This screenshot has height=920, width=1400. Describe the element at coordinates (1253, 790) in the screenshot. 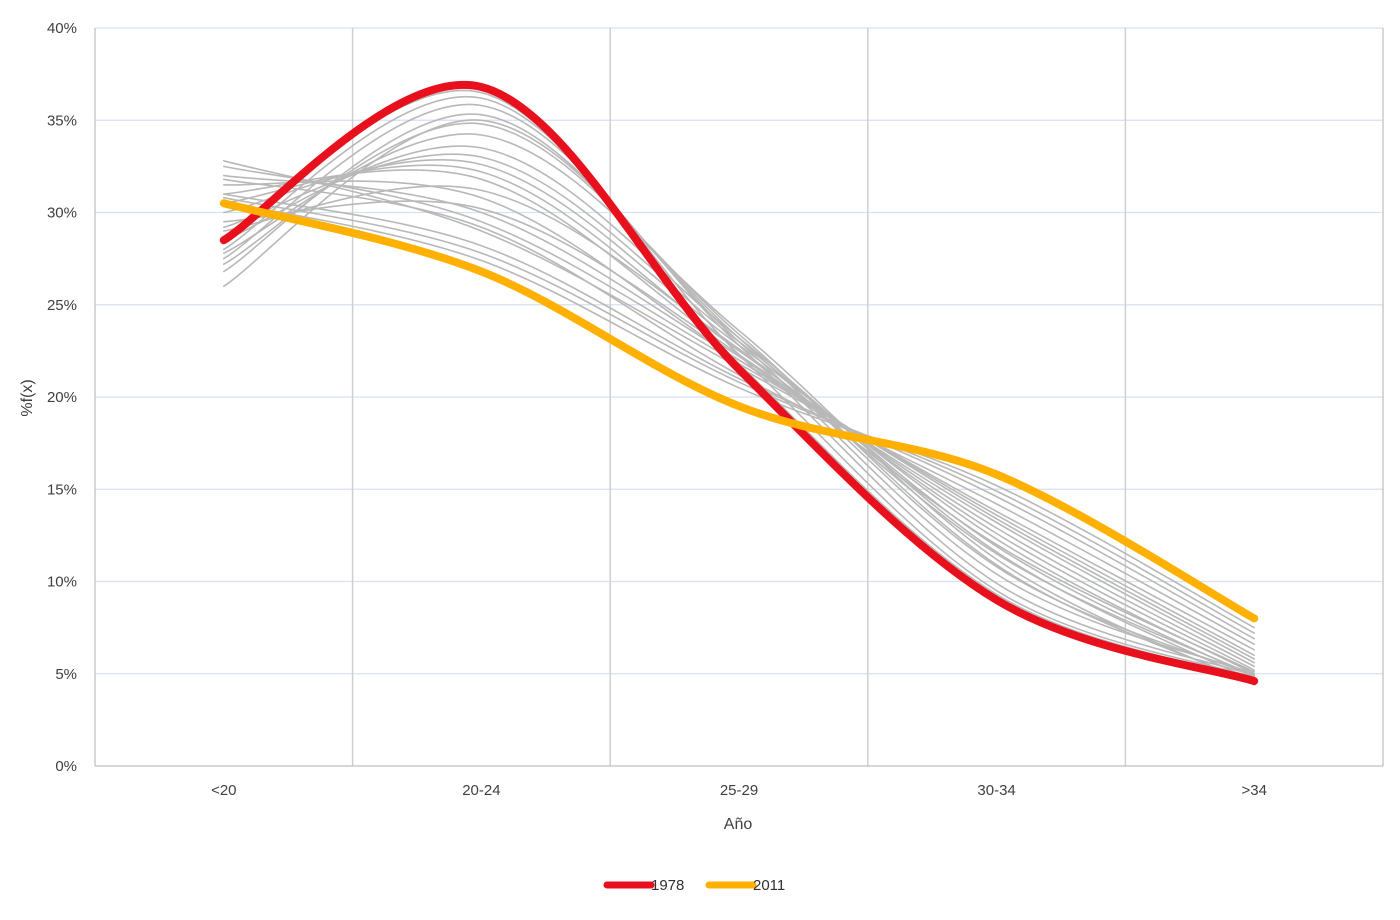

I see `x-tick-label: >34` at that location.